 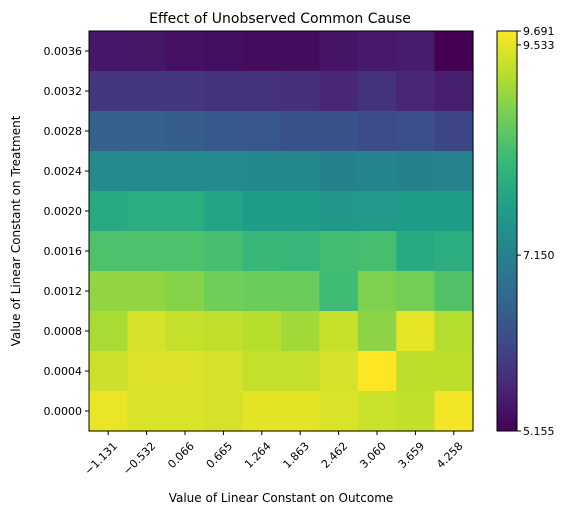 I want to click on y-tick-label: 0.0012, so click(x=63, y=291).